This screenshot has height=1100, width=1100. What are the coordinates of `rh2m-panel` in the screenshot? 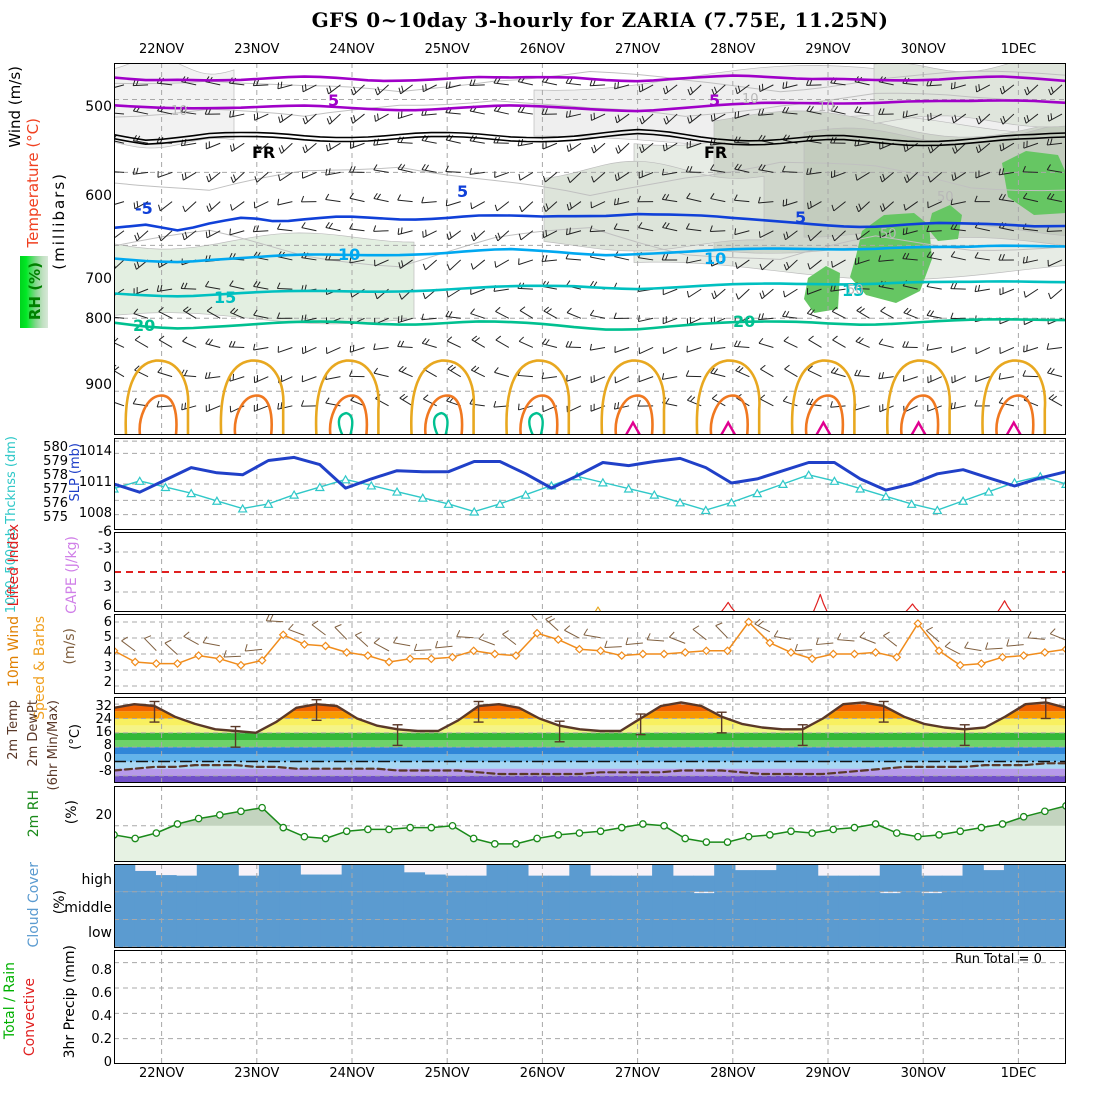 It's located at (590, 824).